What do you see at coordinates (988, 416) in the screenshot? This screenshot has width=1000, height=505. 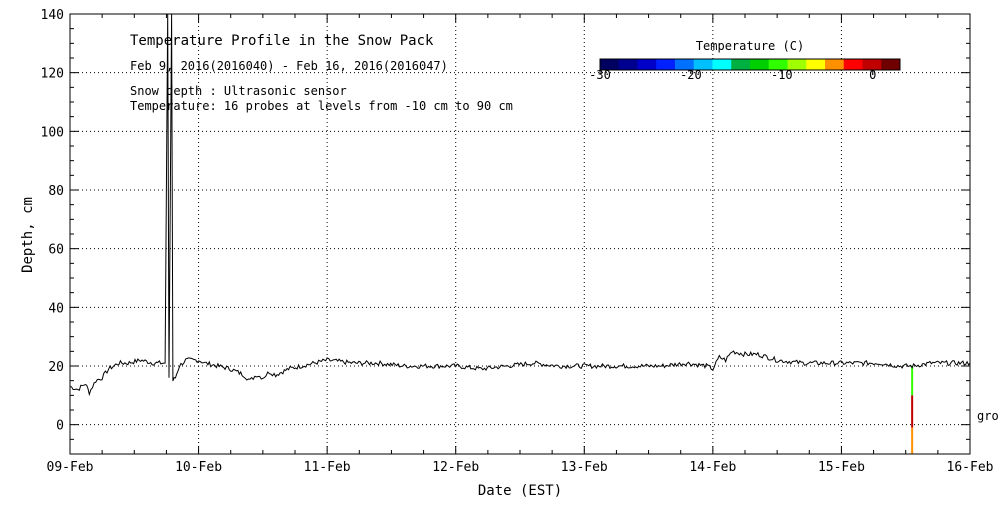 I see `side-label: gro` at bounding box center [988, 416].